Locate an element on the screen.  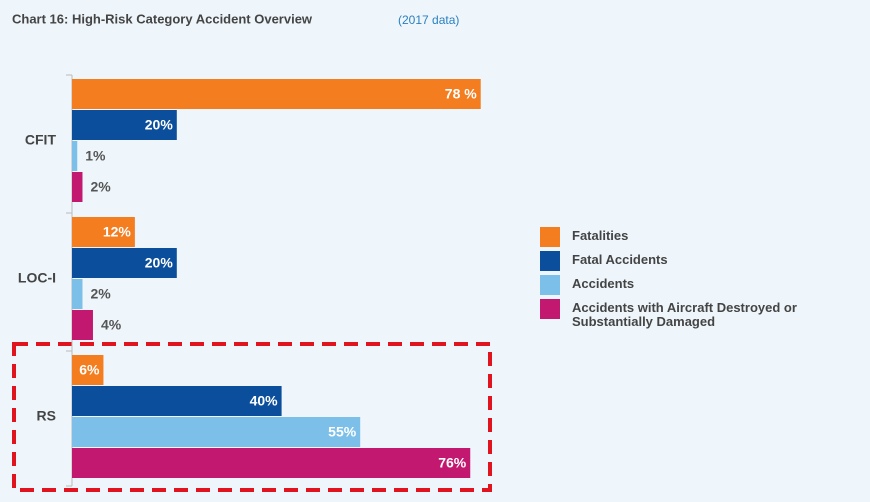
value-label: 76% is located at coordinates (452, 463).